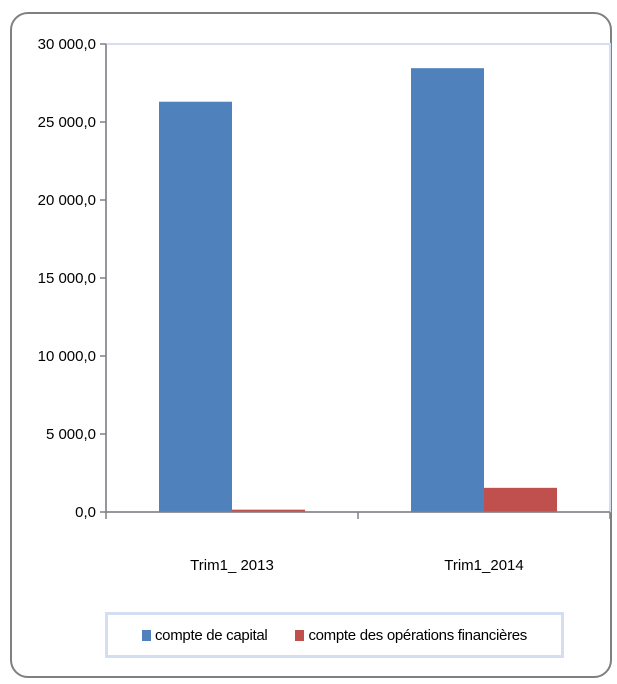 This screenshot has height=684, width=617. I want to click on legend-label-financial: compte des opérations financières, so click(418, 635).